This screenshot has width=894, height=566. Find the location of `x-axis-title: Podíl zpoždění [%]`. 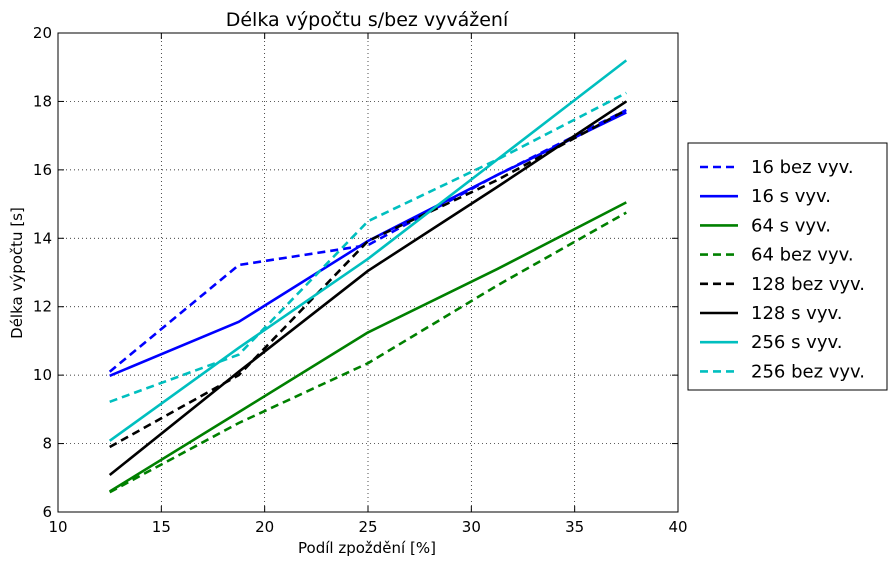

x-axis-title: Podíl zpoždění [%] is located at coordinates (367, 548).